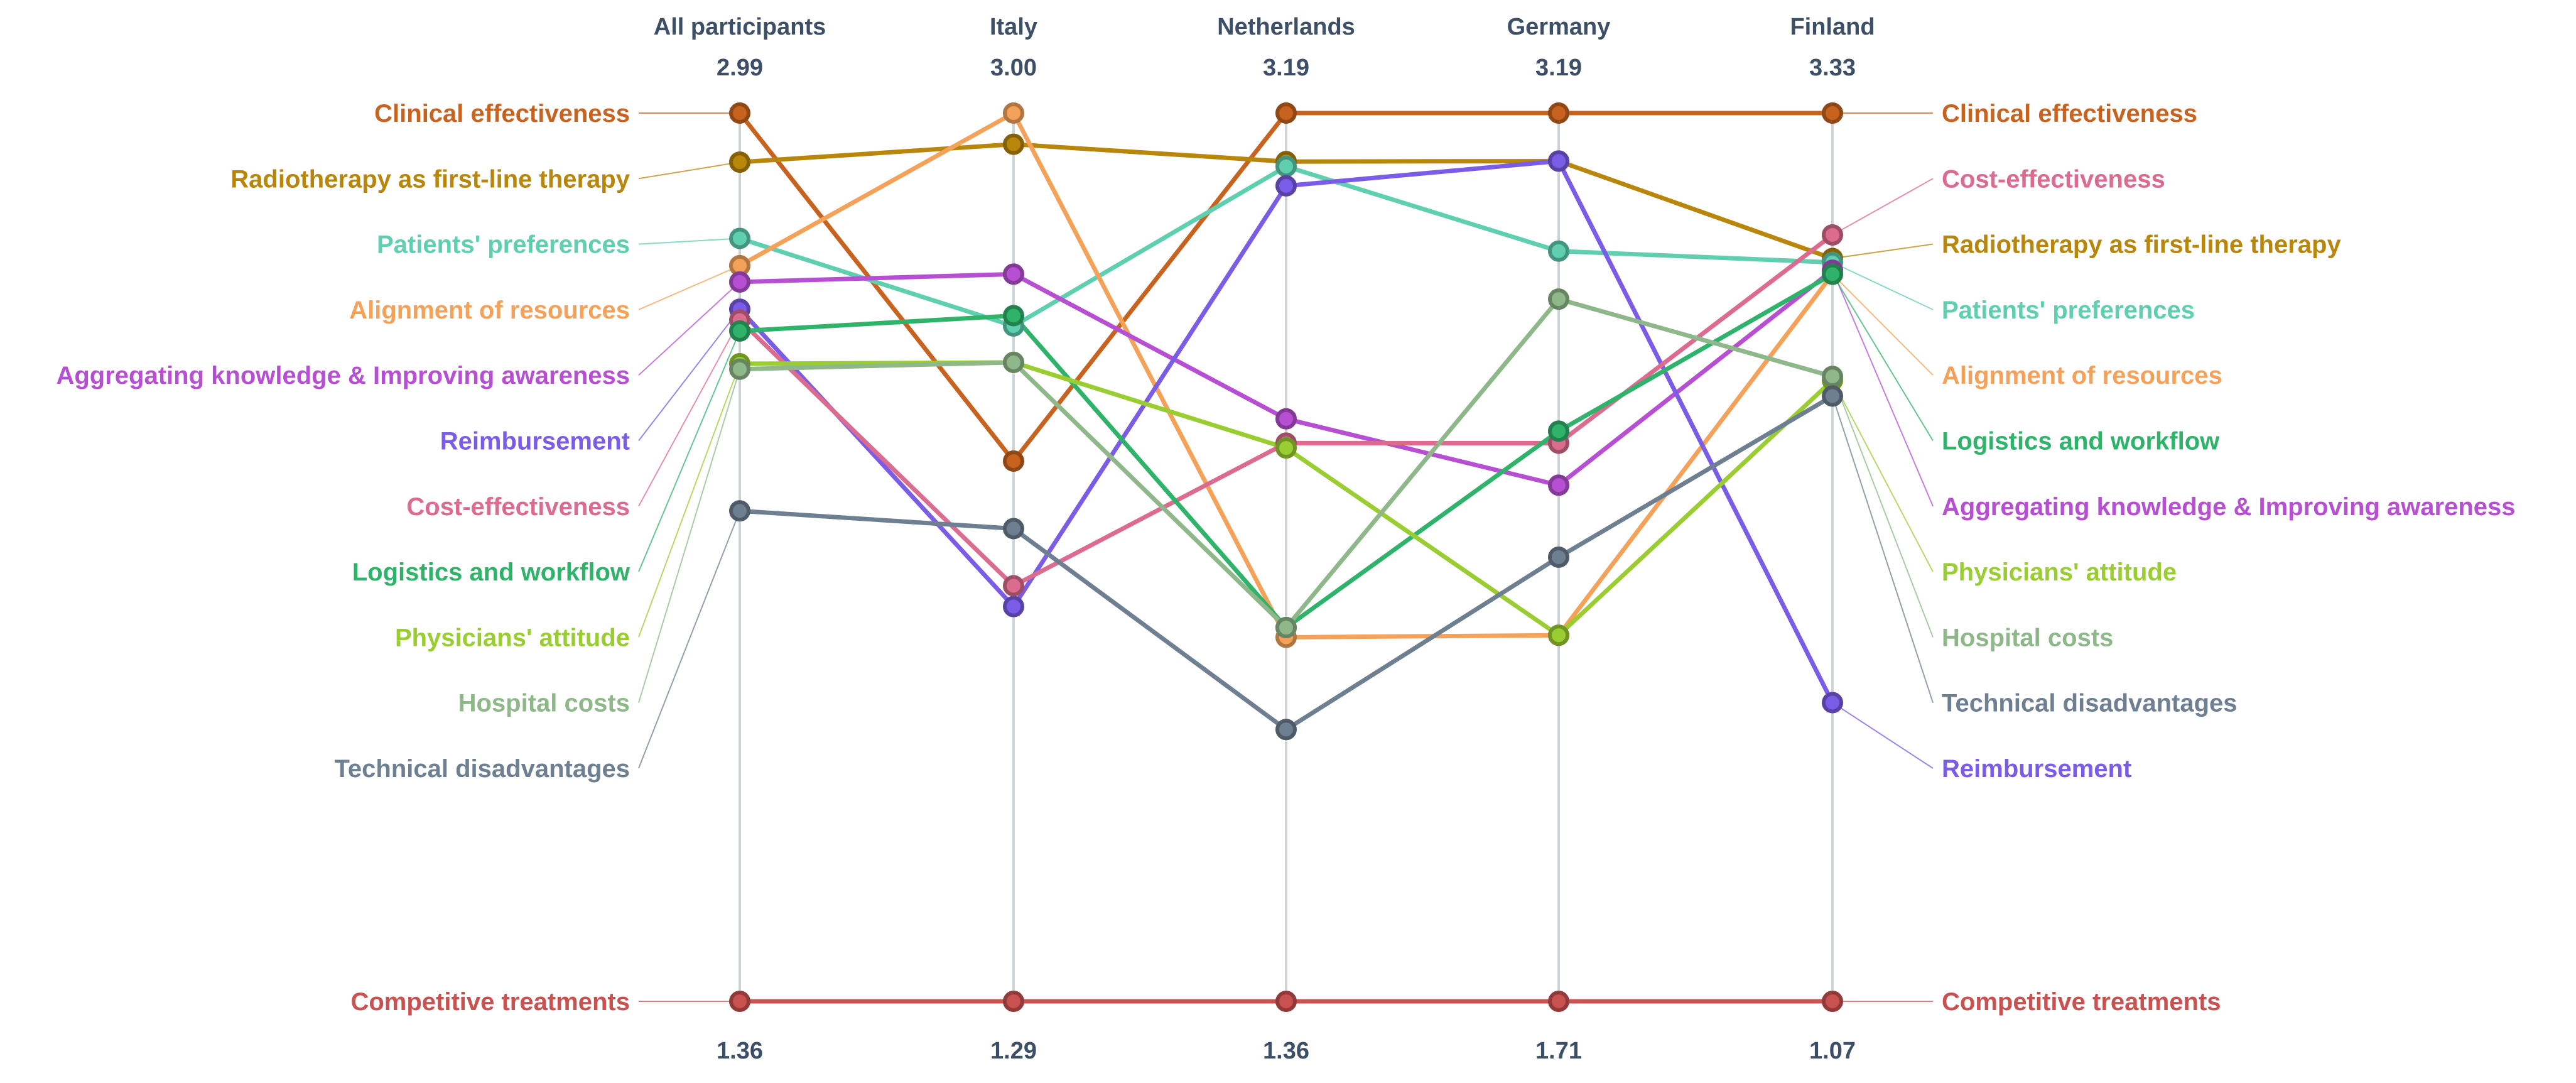 The height and width of the screenshot is (1083, 2576). I want to click on axis-min-italy: 1.29, so click(1013, 1051).